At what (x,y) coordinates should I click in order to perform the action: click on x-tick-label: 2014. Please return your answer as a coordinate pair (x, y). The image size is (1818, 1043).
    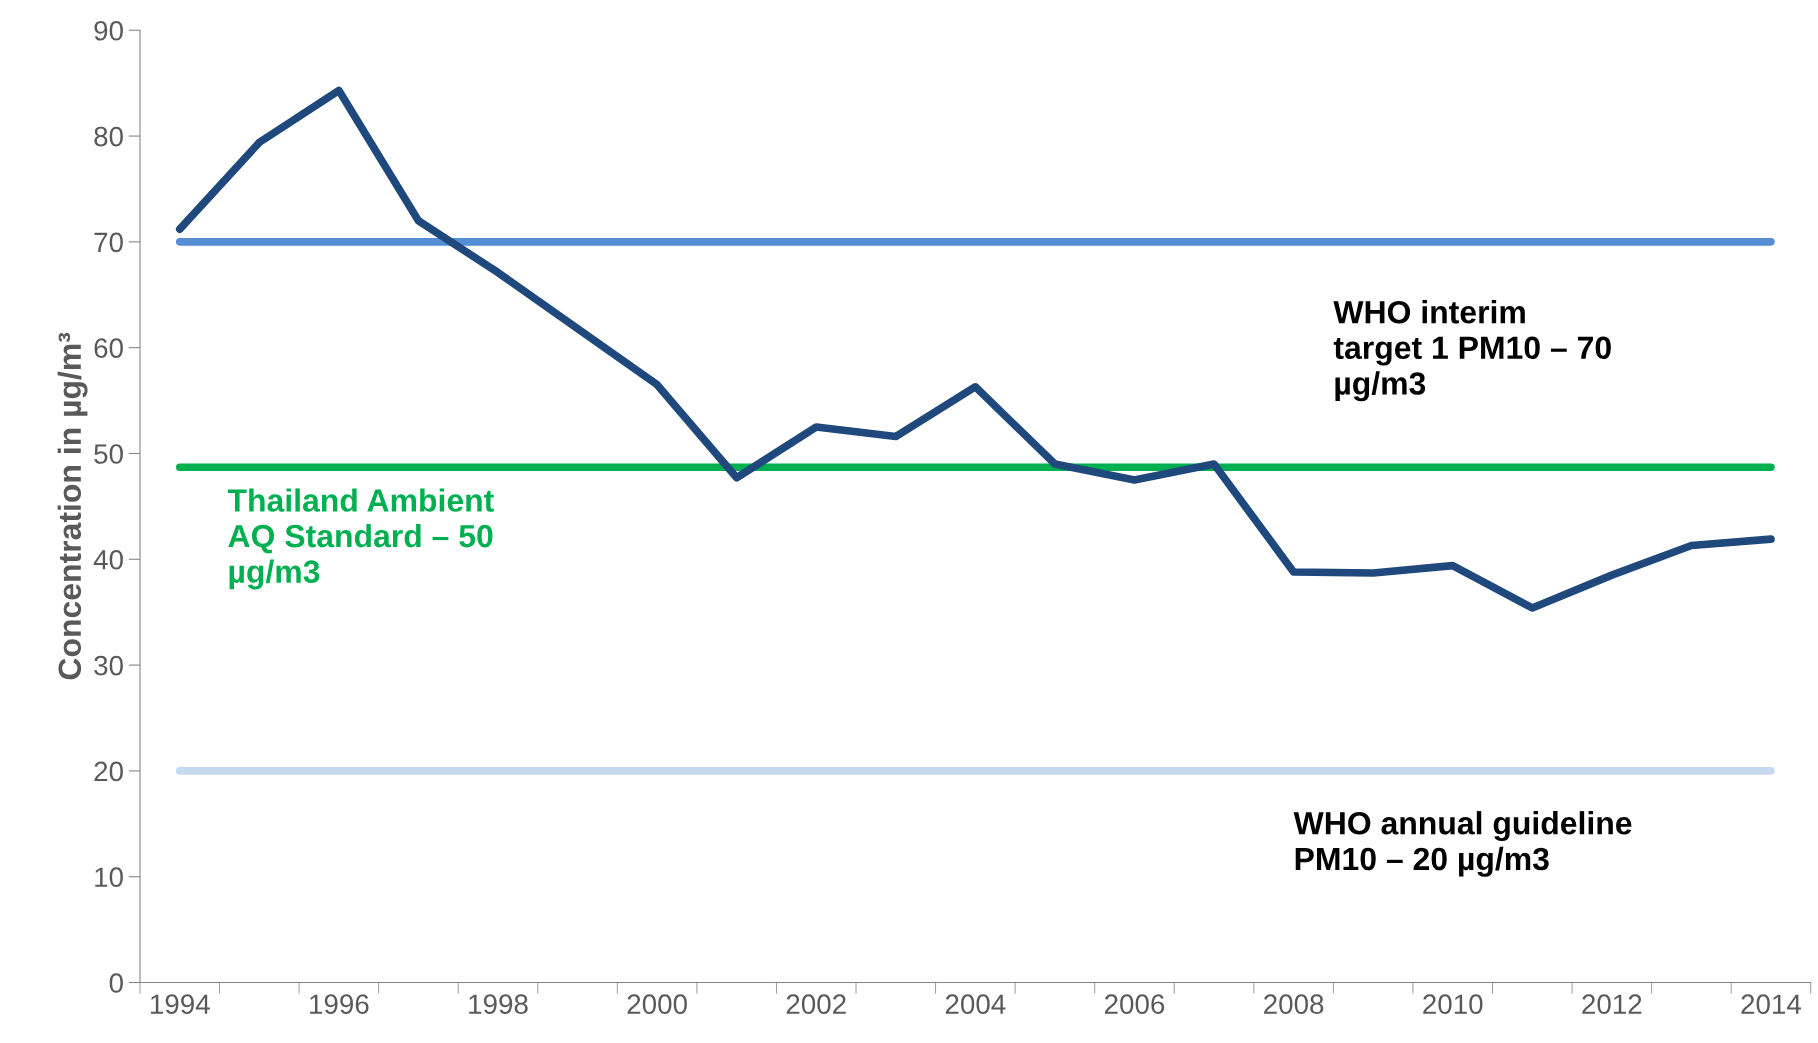
    Looking at the image, I should click on (1771, 1004).